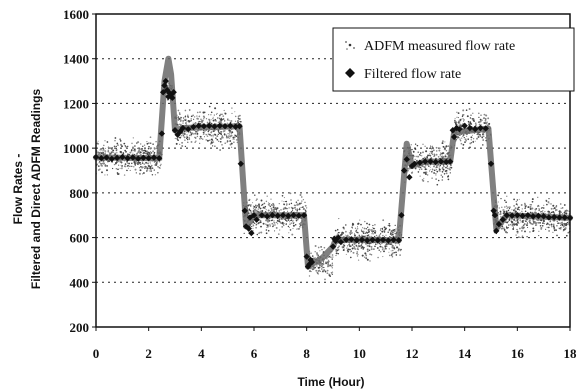  What do you see at coordinates (80, 193) in the screenshot?
I see `y-tick-label: 800` at bounding box center [80, 193].